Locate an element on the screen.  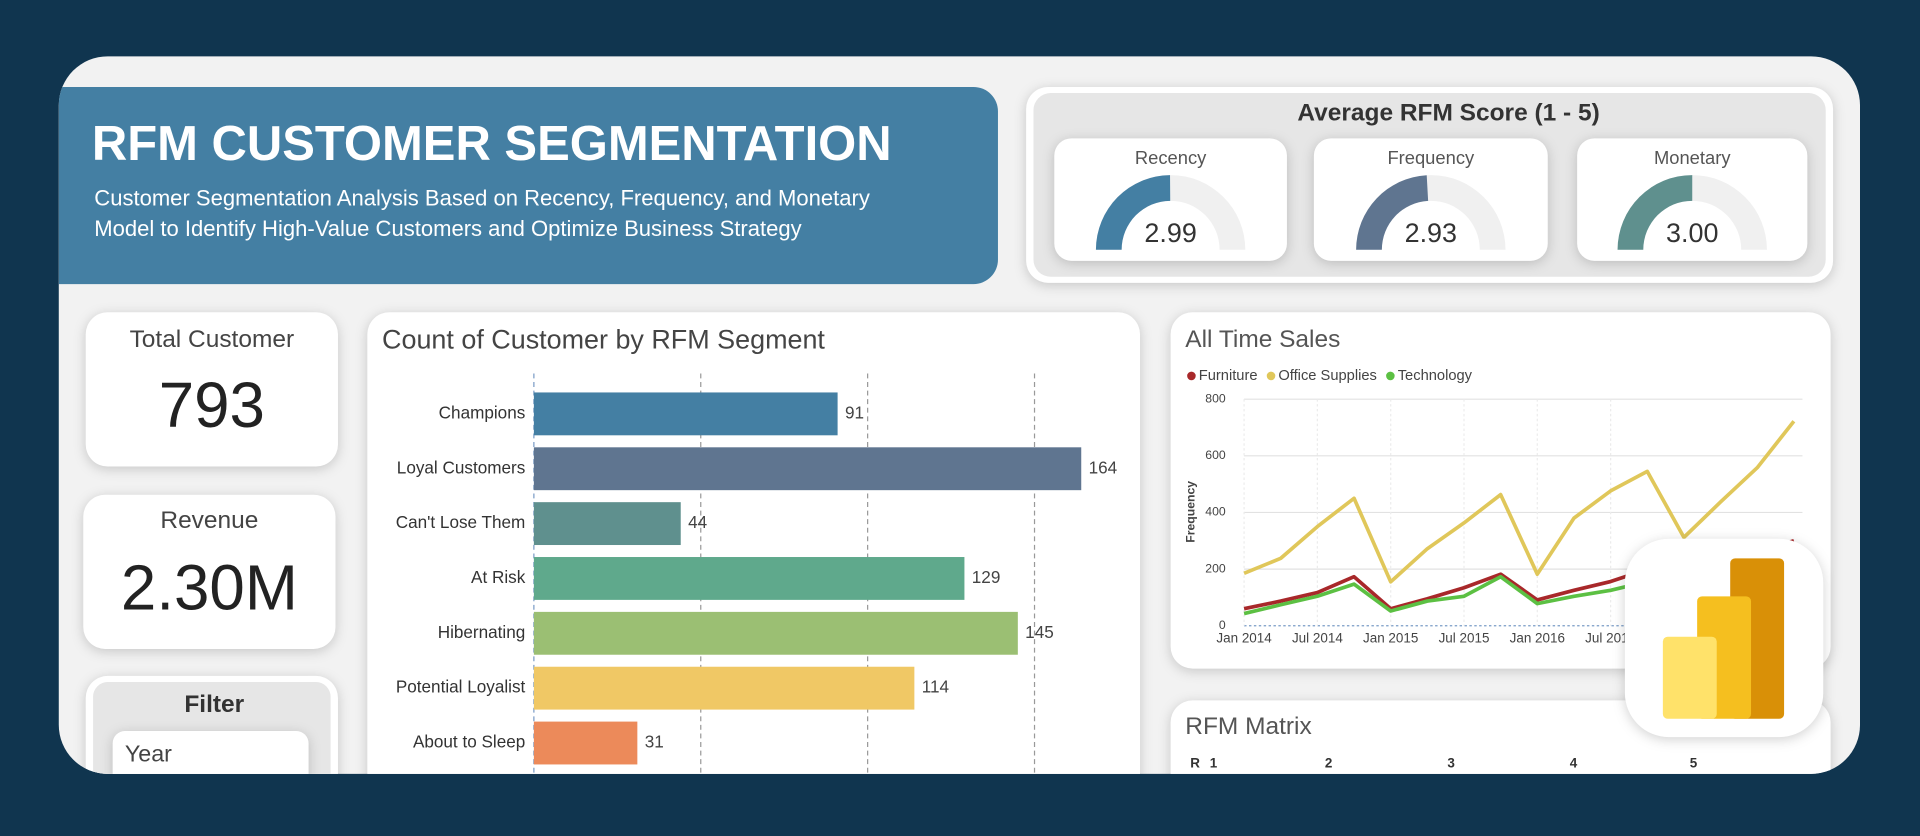
data-label: 91 is located at coordinates (854, 412).